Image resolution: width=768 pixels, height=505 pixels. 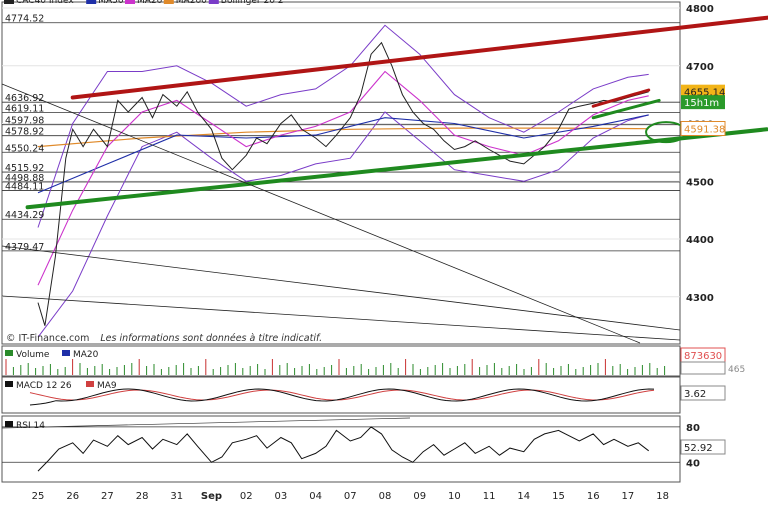 What do you see at coordinates (593, 496) in the screenshot?
I see `x-tick-label-16: 16` at bounding box center [593, 496].